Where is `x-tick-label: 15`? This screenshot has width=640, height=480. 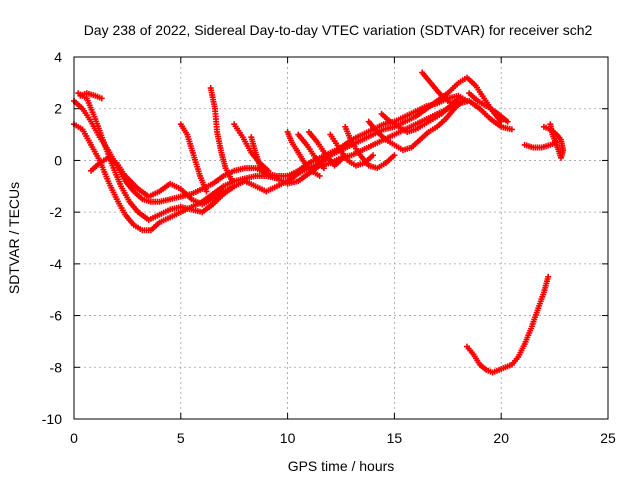 x-tick-label: 15 is located at coordinates (395, 438).